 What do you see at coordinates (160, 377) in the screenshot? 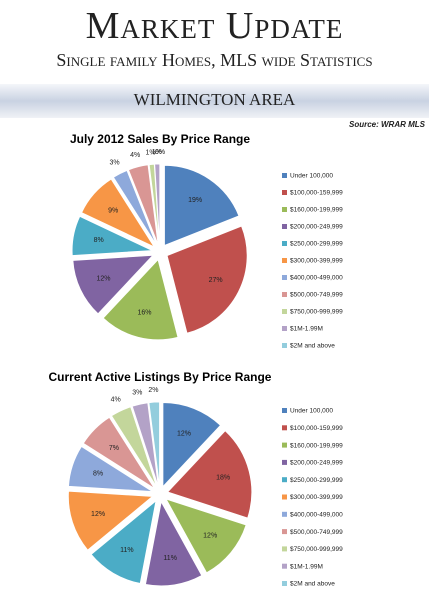
I see `chart-title: Current Active Listings By Price Range` at bounding box center [160, 377].